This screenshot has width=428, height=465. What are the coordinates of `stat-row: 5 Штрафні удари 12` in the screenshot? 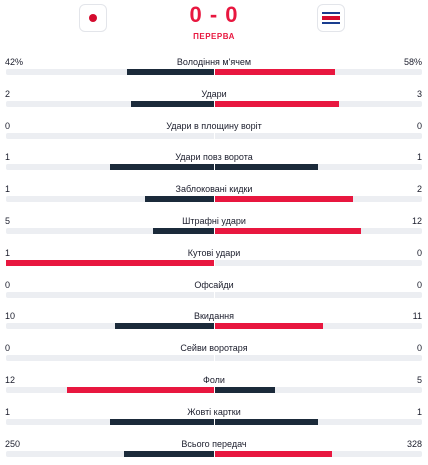 It's located at (214, 225).